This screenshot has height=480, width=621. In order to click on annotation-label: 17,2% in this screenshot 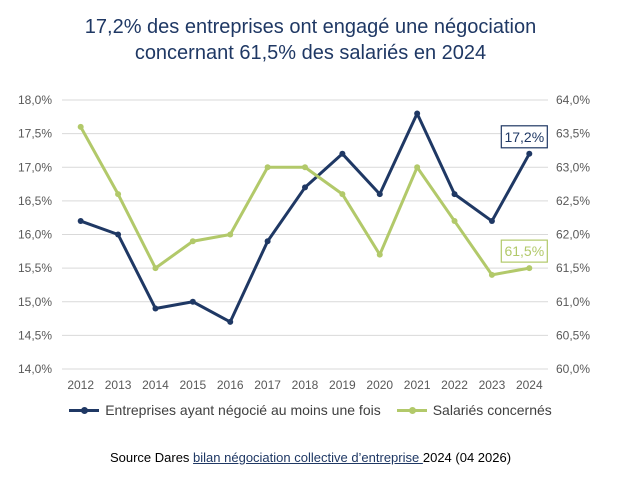, I will do `click(524, 137)`.